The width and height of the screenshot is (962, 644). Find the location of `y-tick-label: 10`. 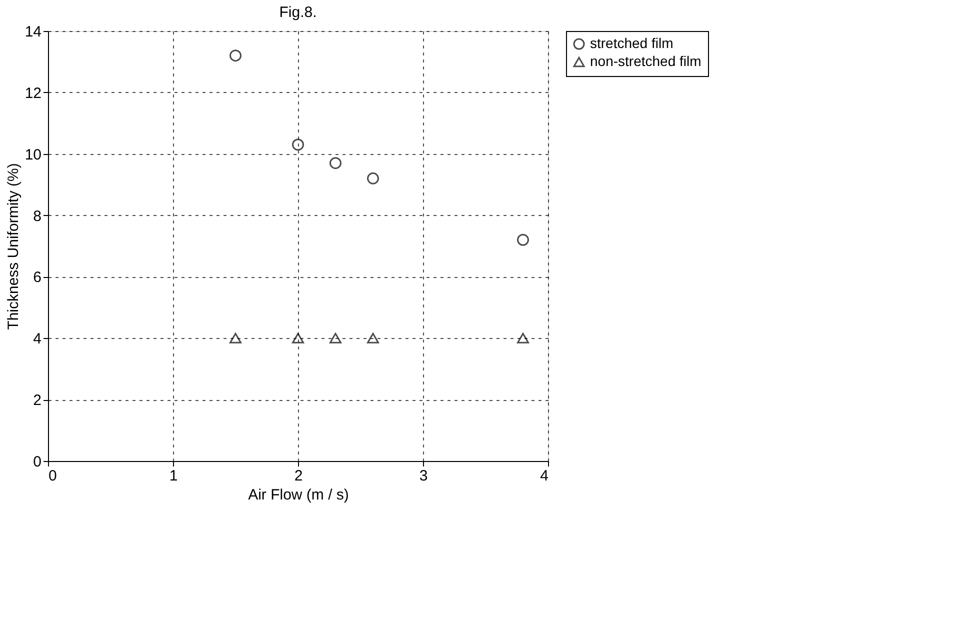

y-tick-label: 10 is located at coordinates (33, 155).